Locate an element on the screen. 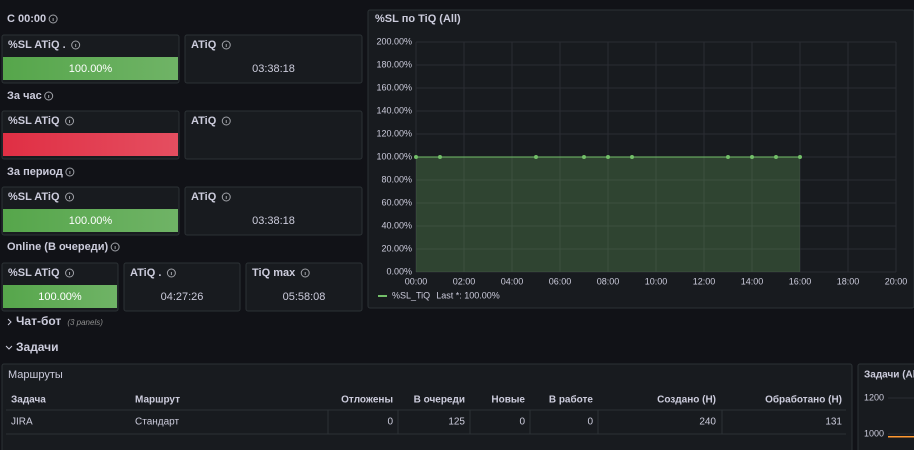 The width and height of the screenshot is (914, 450). table-header: Новые is located at coordinates (508, 400).